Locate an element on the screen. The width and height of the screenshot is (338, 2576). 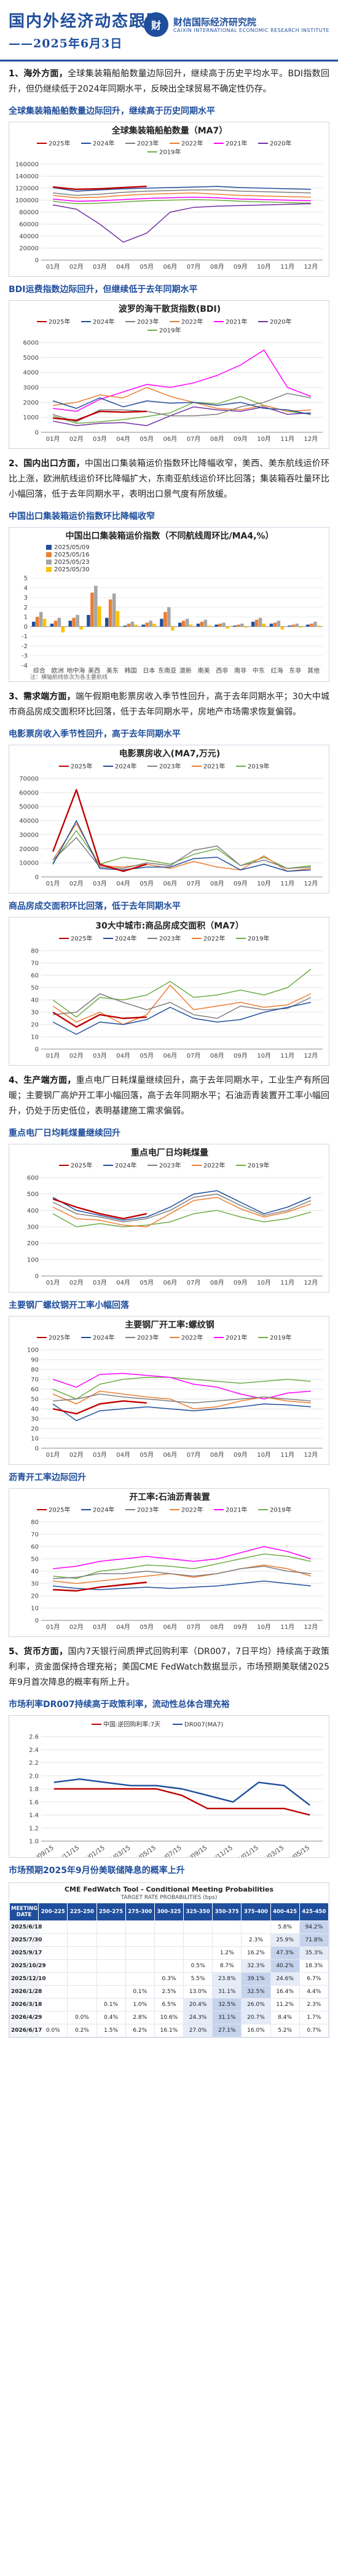
meeting-date-cell: 2026/4/29 is located at coordinates (25, 2018).